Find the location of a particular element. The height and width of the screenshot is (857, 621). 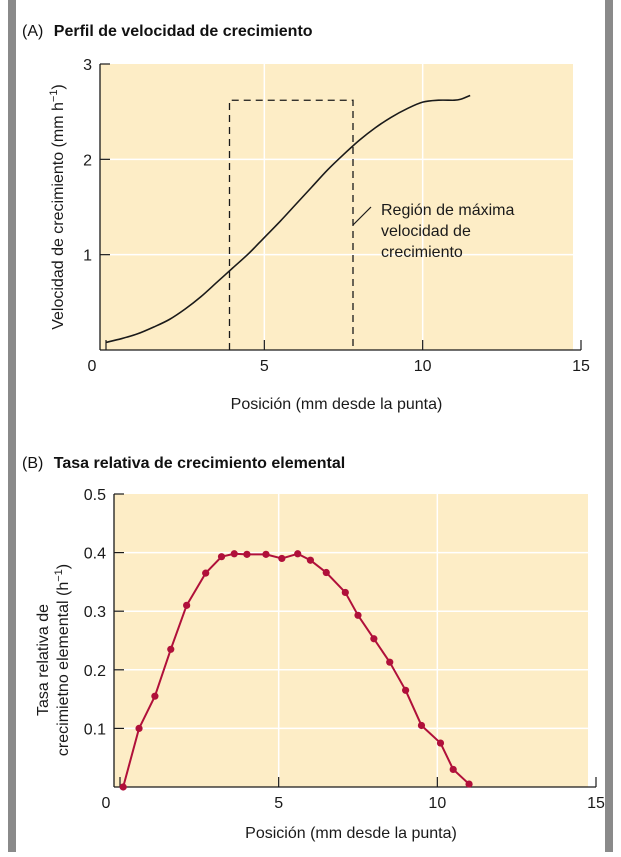

b-x-tick-label-5: 5 is located at coordinates (278, 803).